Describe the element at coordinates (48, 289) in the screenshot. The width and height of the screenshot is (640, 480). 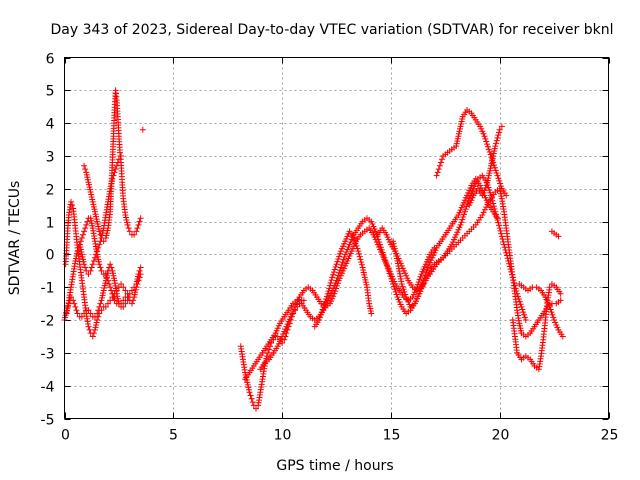
I see `y-tick-label: -1` at that location.